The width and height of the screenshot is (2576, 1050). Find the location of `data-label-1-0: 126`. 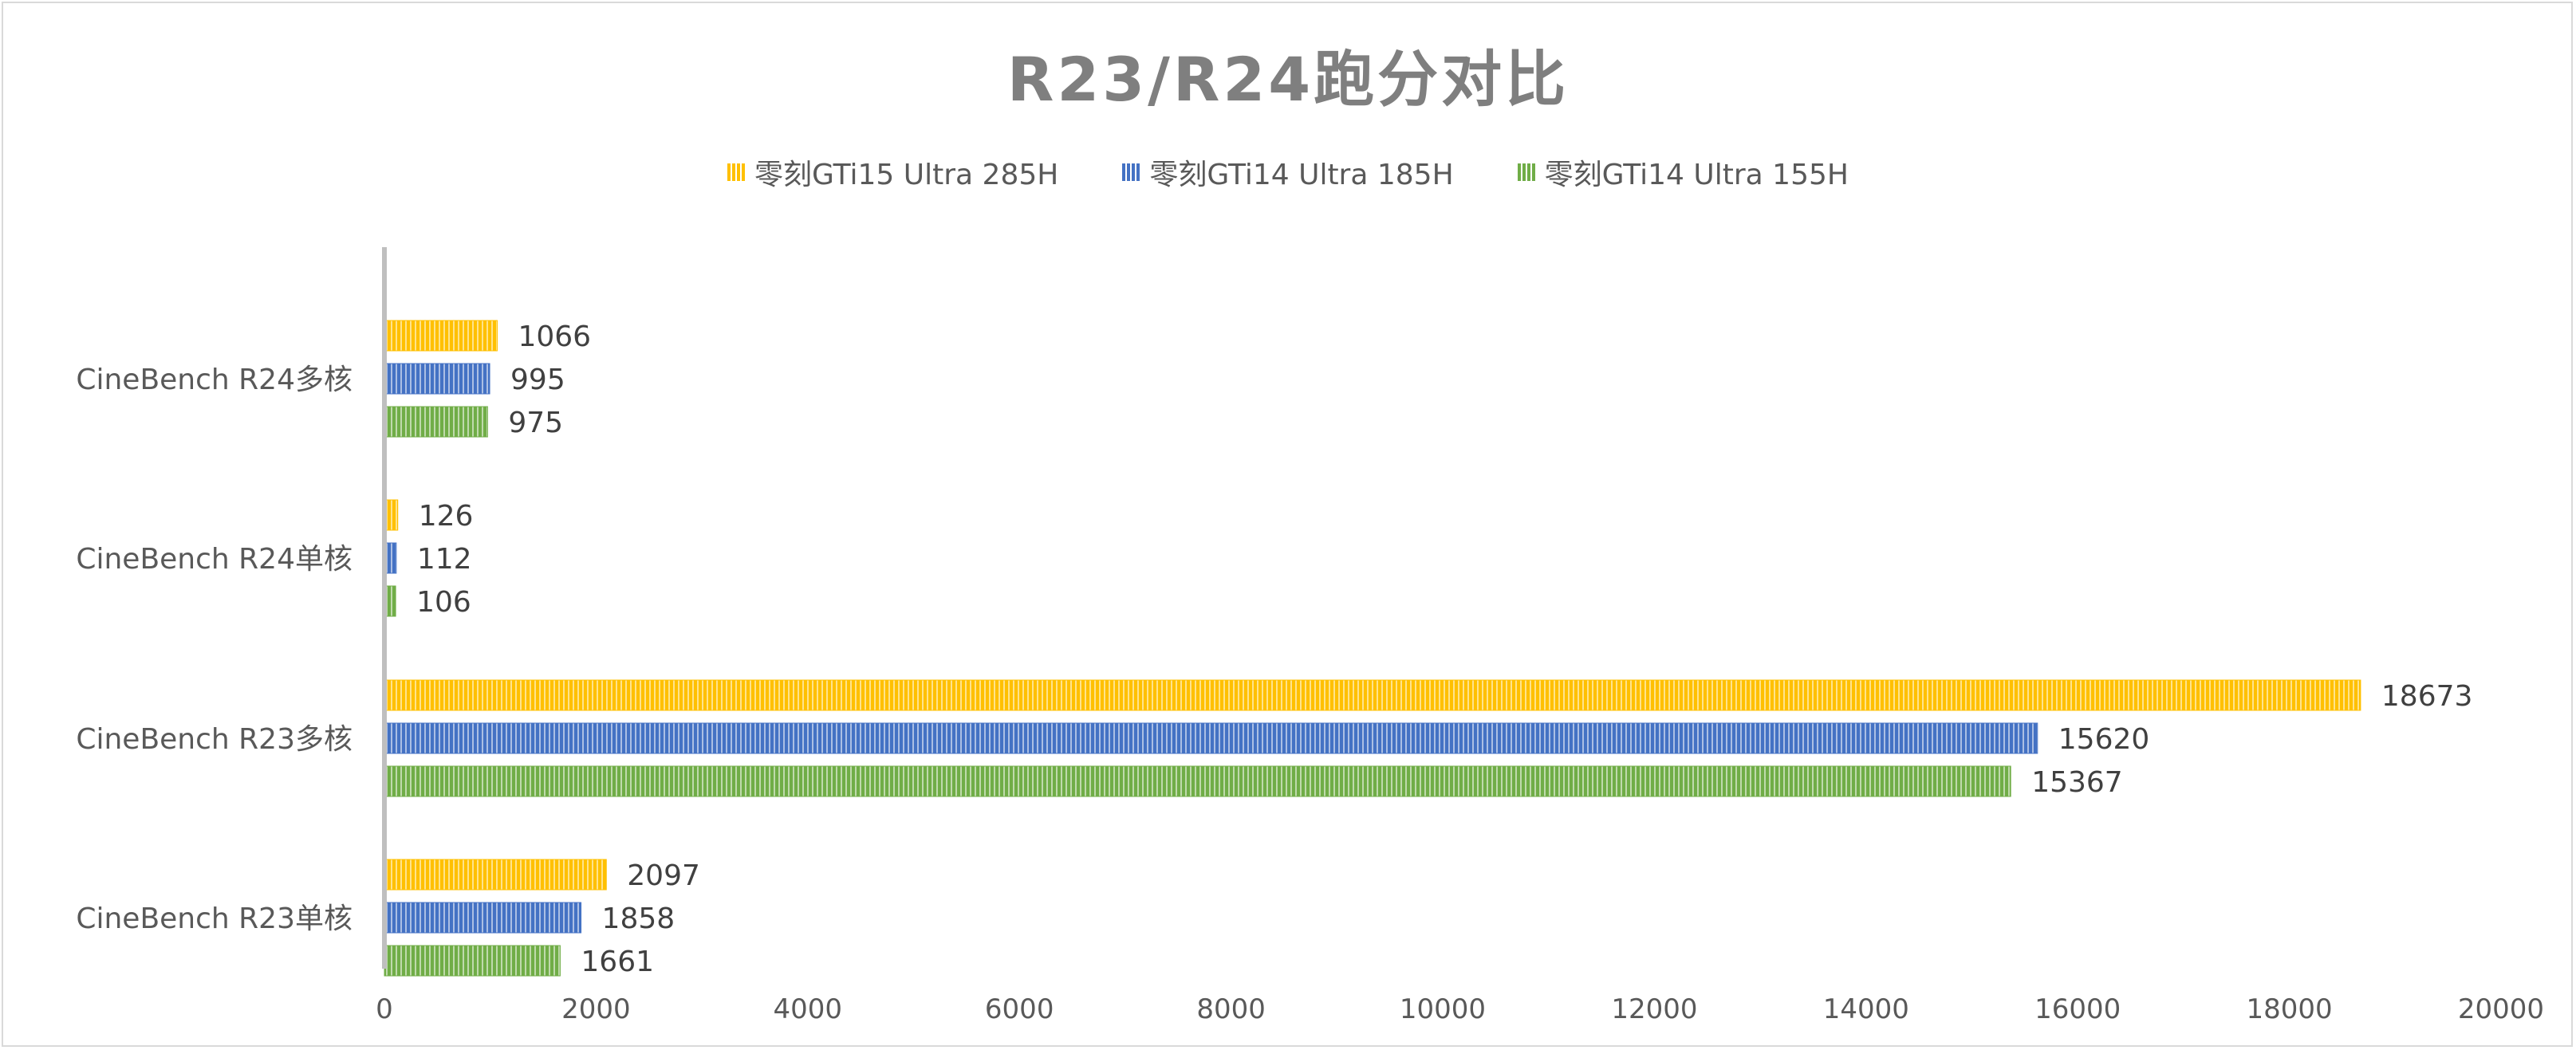

data-label-1-0: 126 is located at coordinates (446, 516).